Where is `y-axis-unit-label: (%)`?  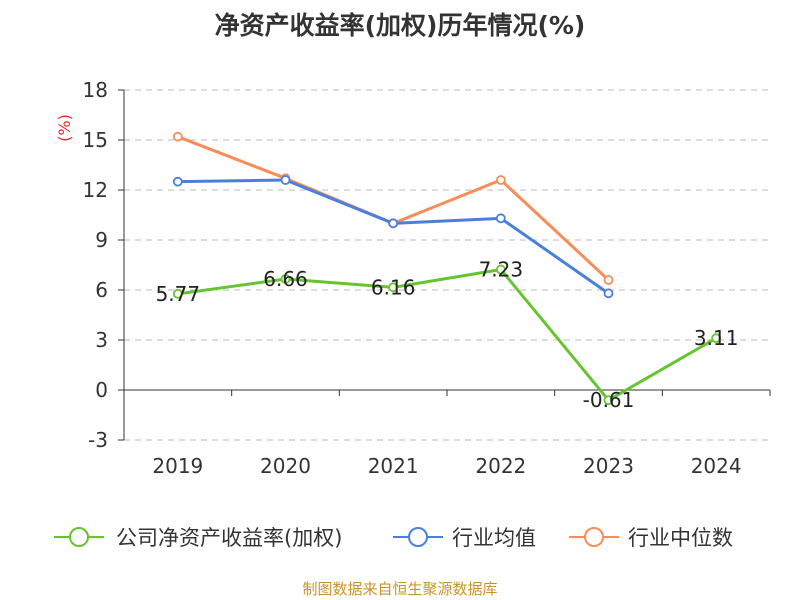
y-axis-unit-label: (%) is located at coordinates (64, 128).